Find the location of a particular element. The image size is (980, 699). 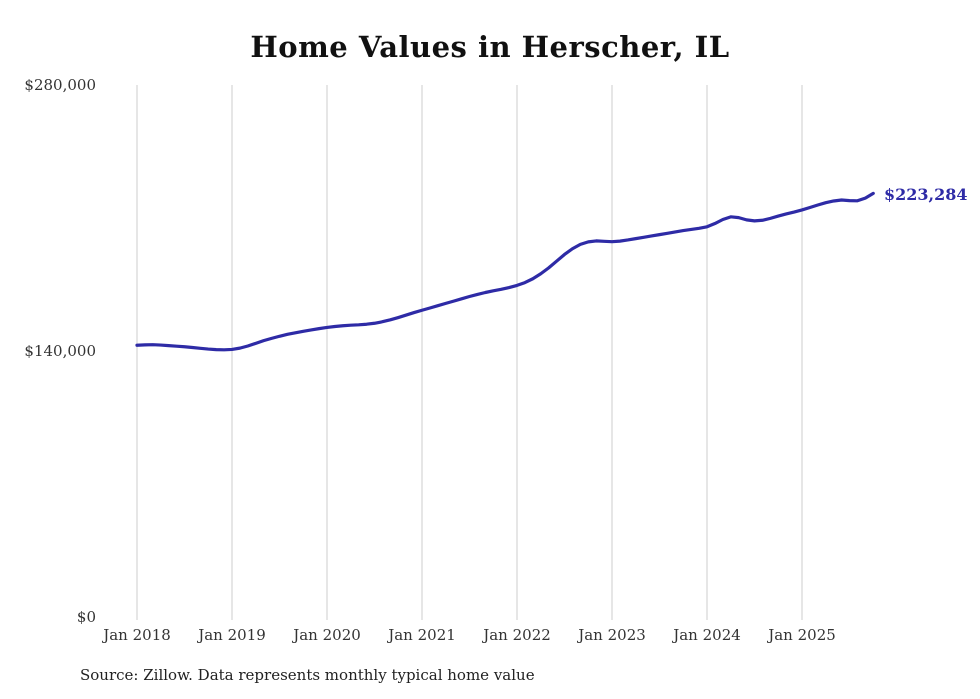

y-axis-tick-0: $0 is located at coordinates (86, 617).